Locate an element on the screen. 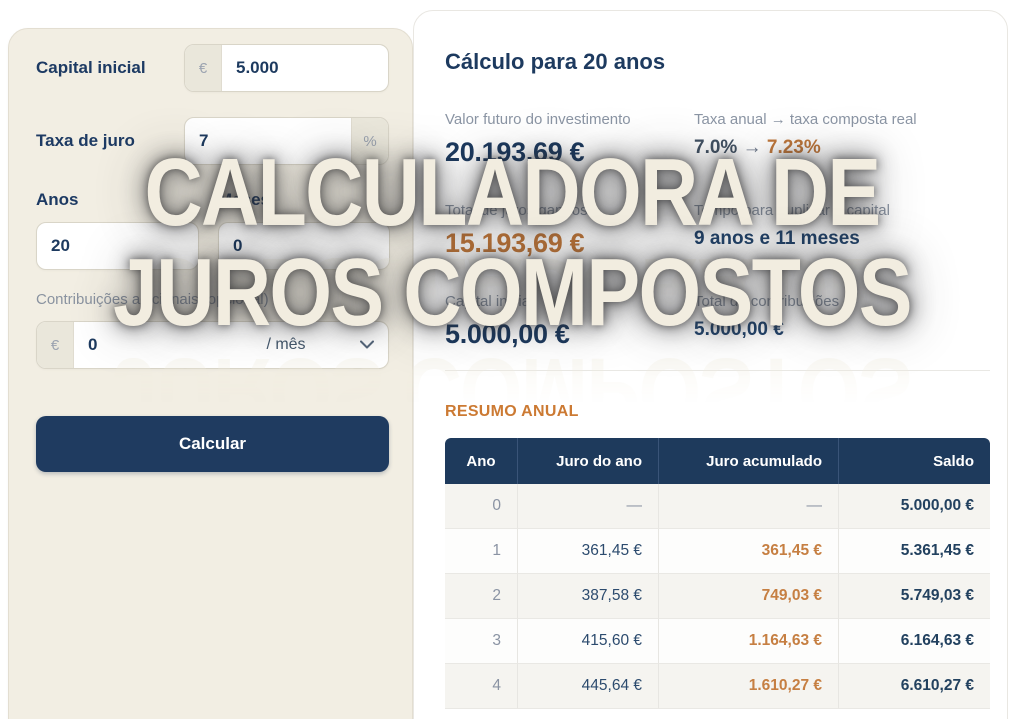  stat-future-value: Valor futuro do investimento 20.193,69 € is located at coordinates (569, 139).